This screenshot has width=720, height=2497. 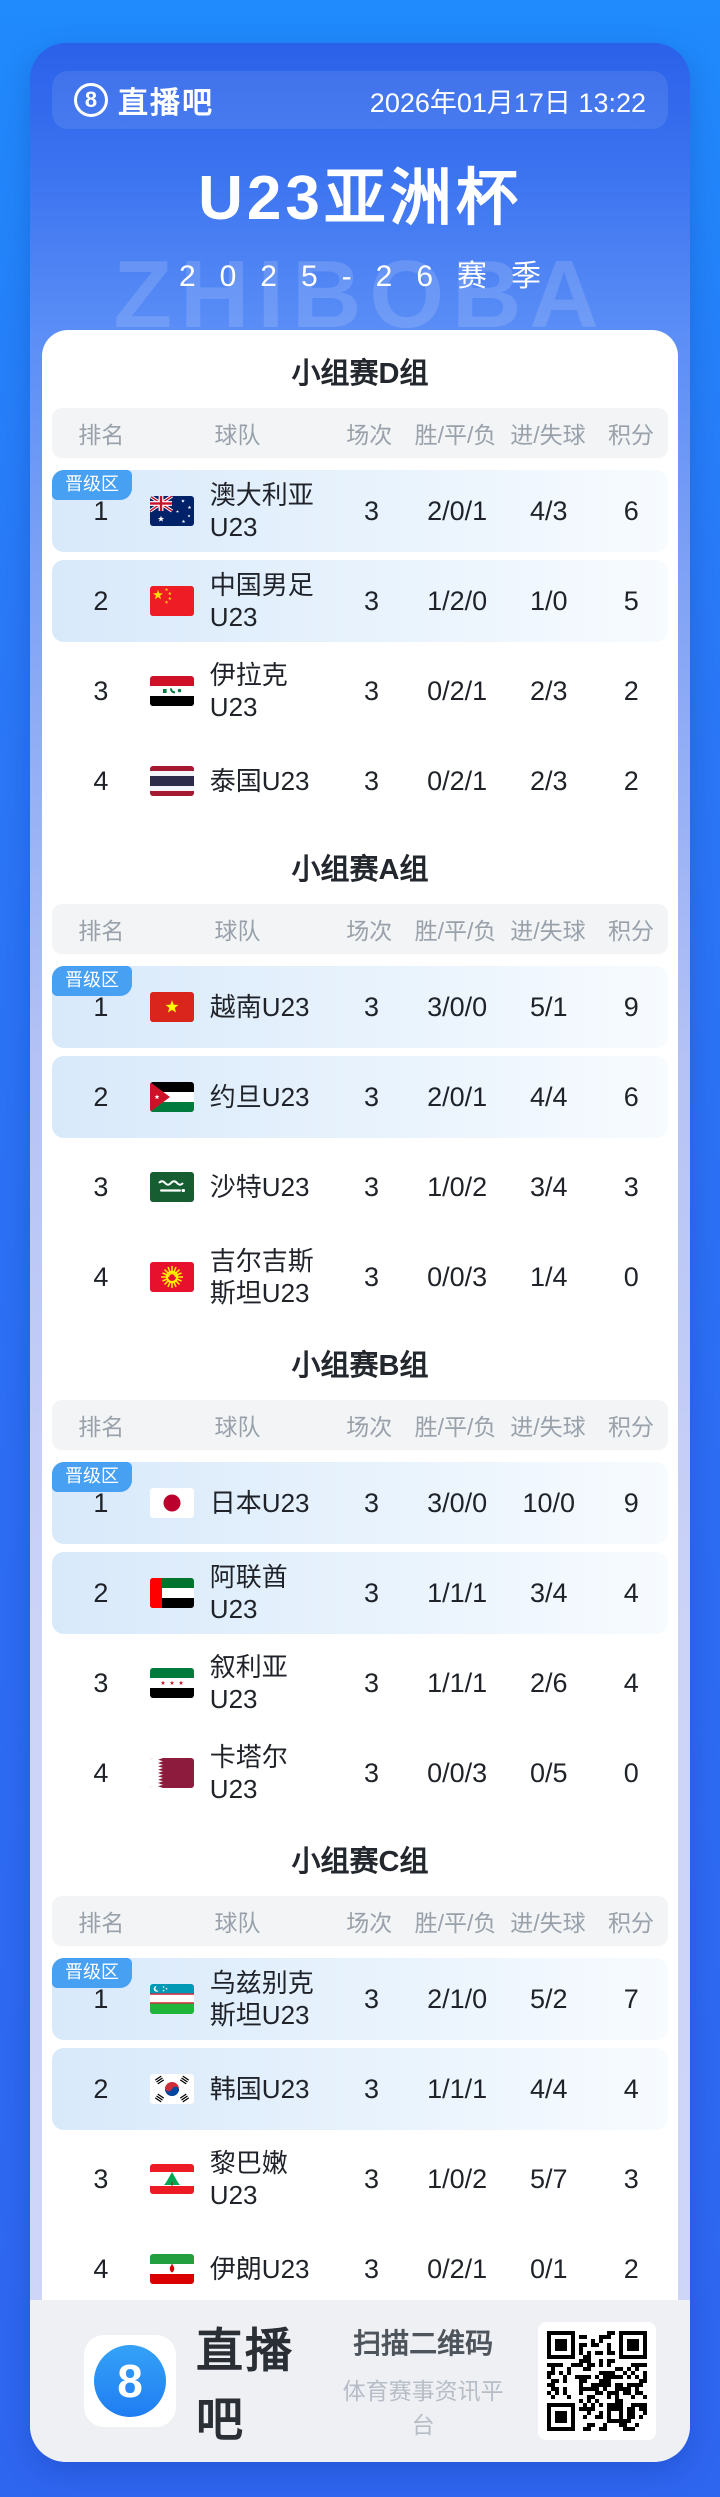 I want to click on wdl-cell: 2/1/0, so click(x=457, y=1998).